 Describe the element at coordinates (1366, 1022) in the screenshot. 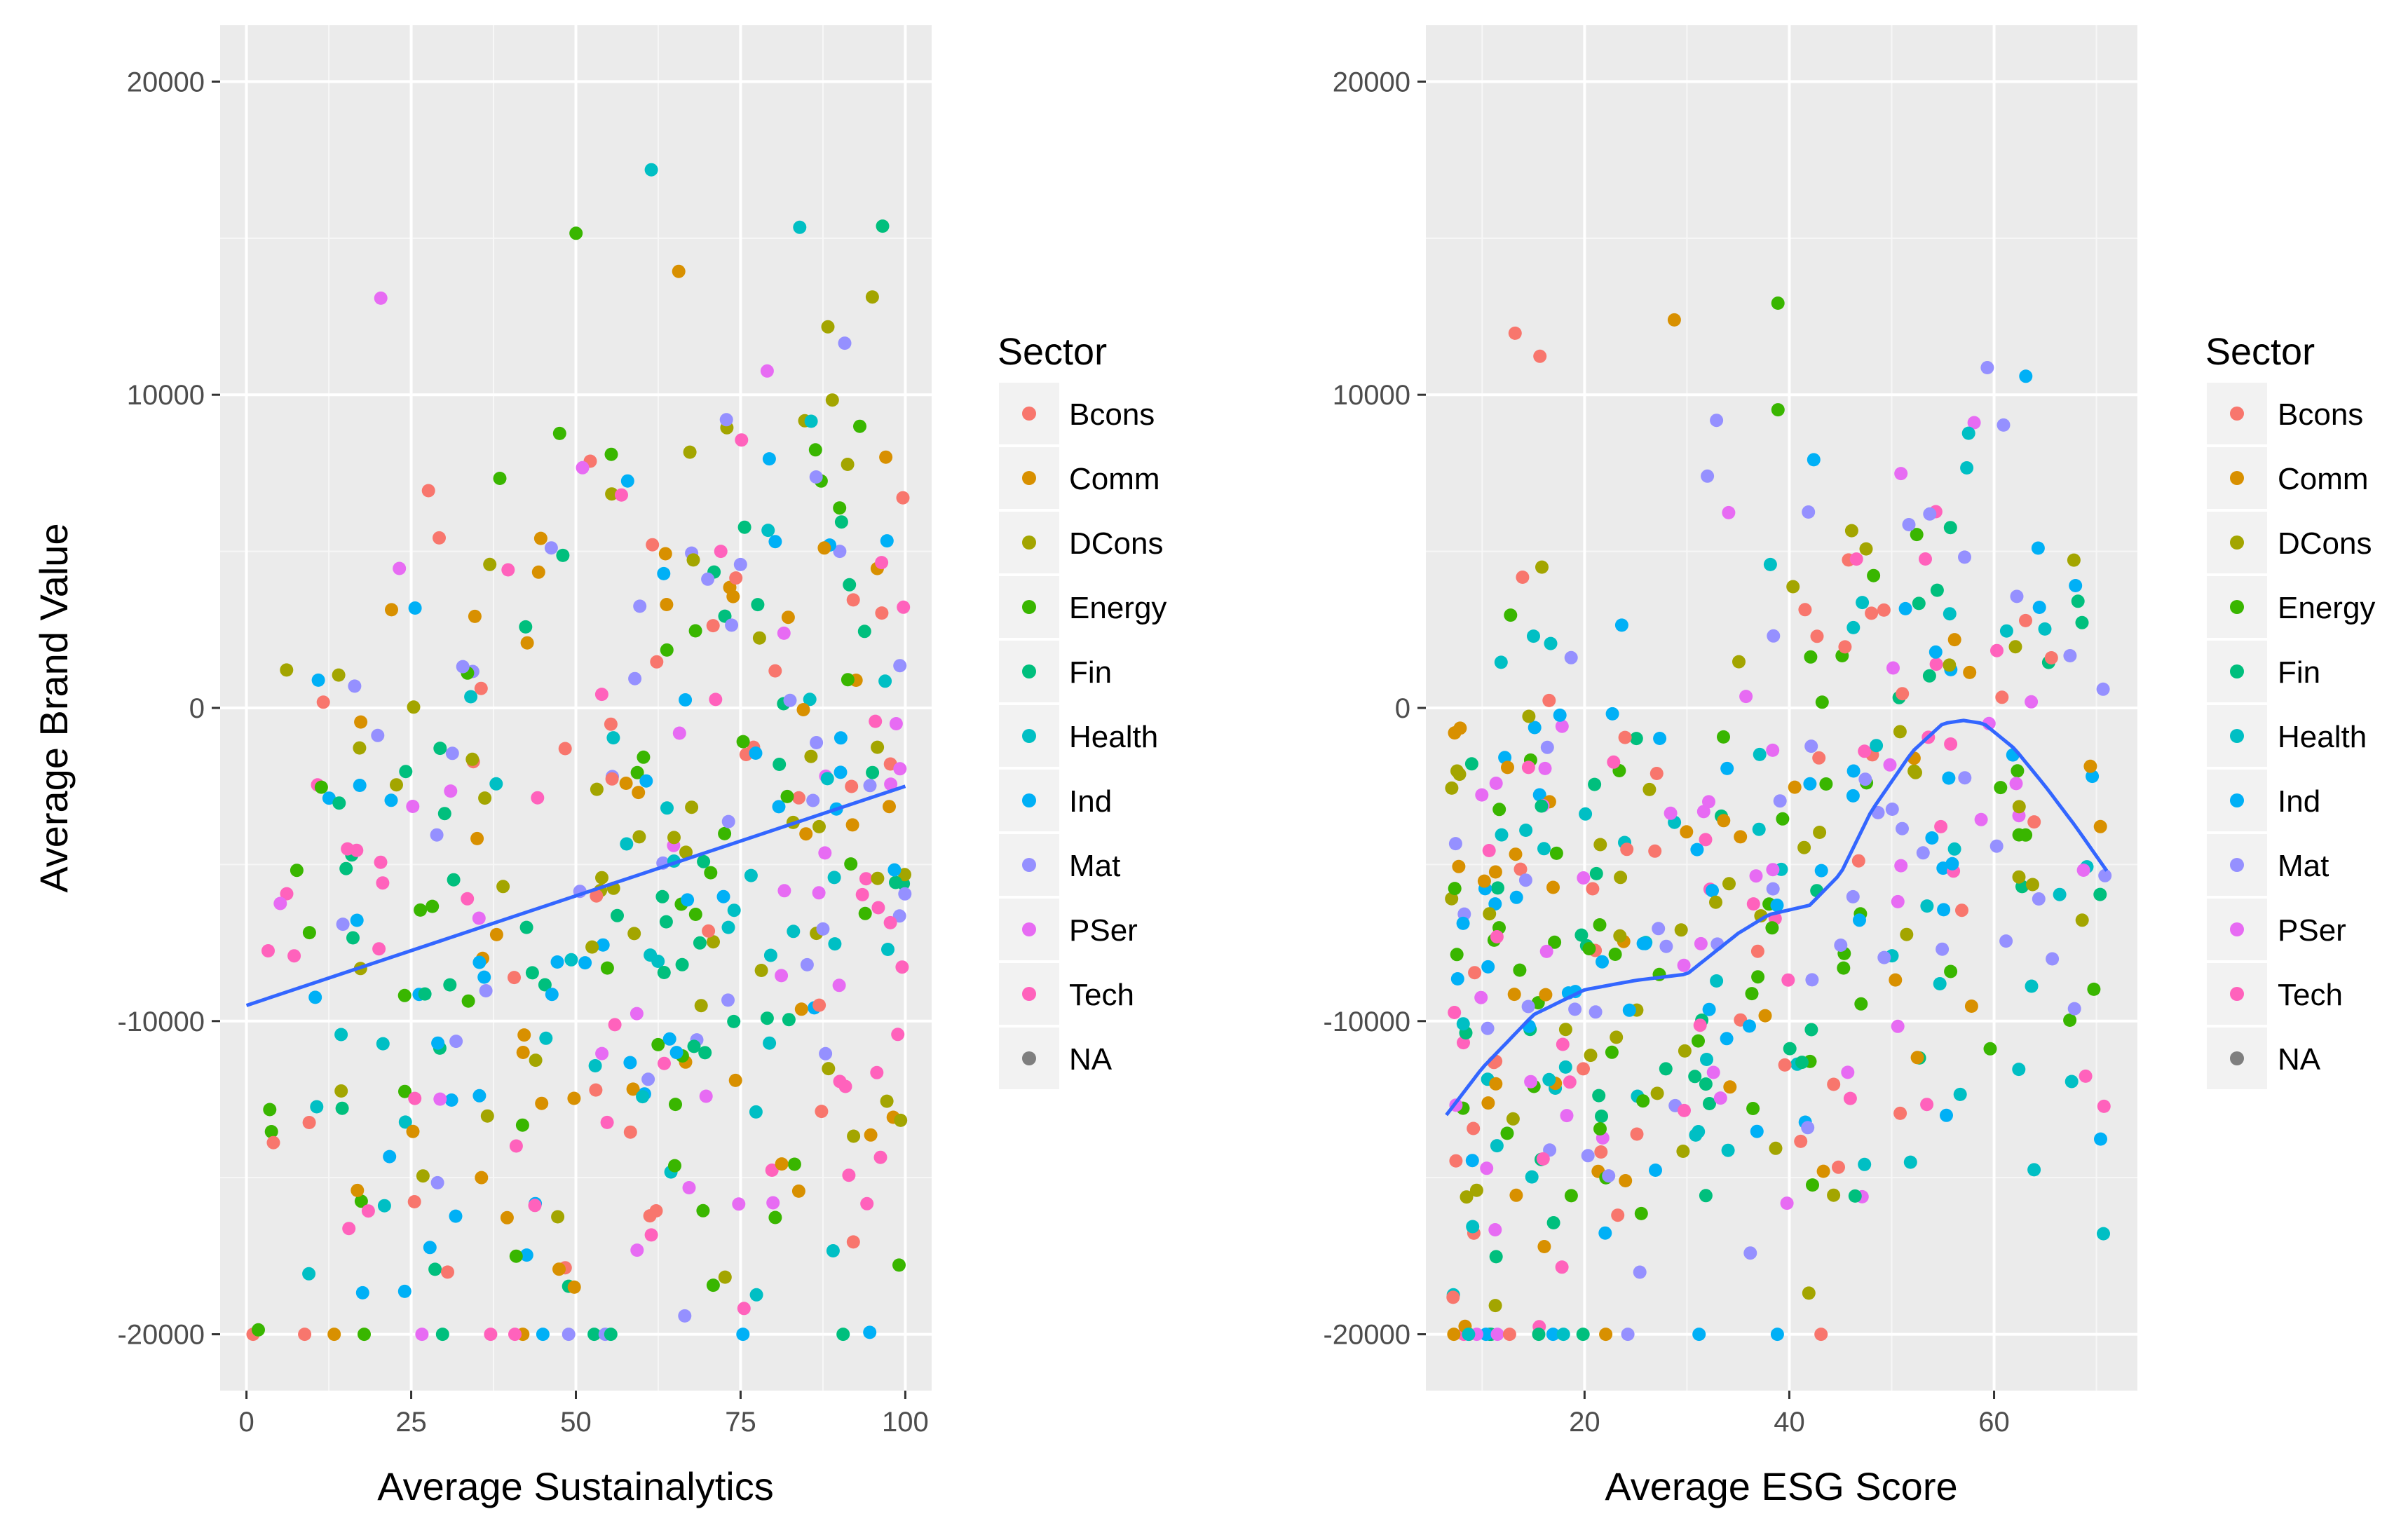

I see `right-y-tick-label: -10000` at that location.